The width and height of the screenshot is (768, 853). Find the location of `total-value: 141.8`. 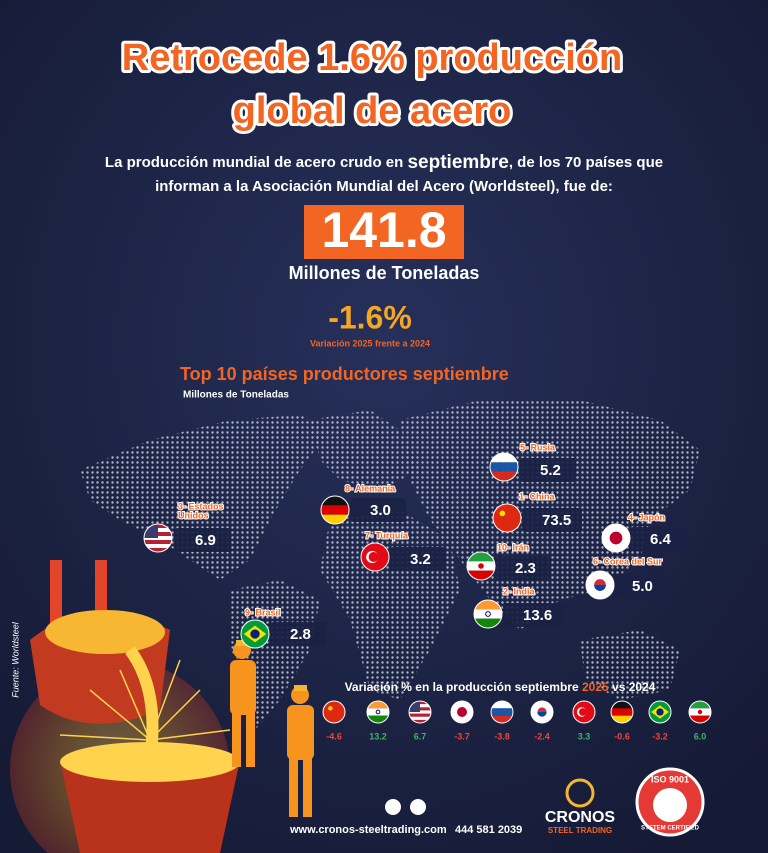

total-value: 141.8 is located at coordinates (383, 230).